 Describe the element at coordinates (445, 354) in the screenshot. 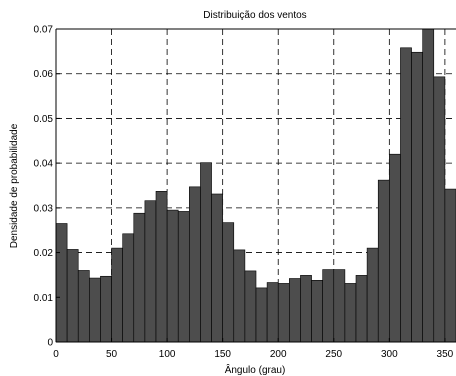

I see `x-tick-label: 350` at that location.